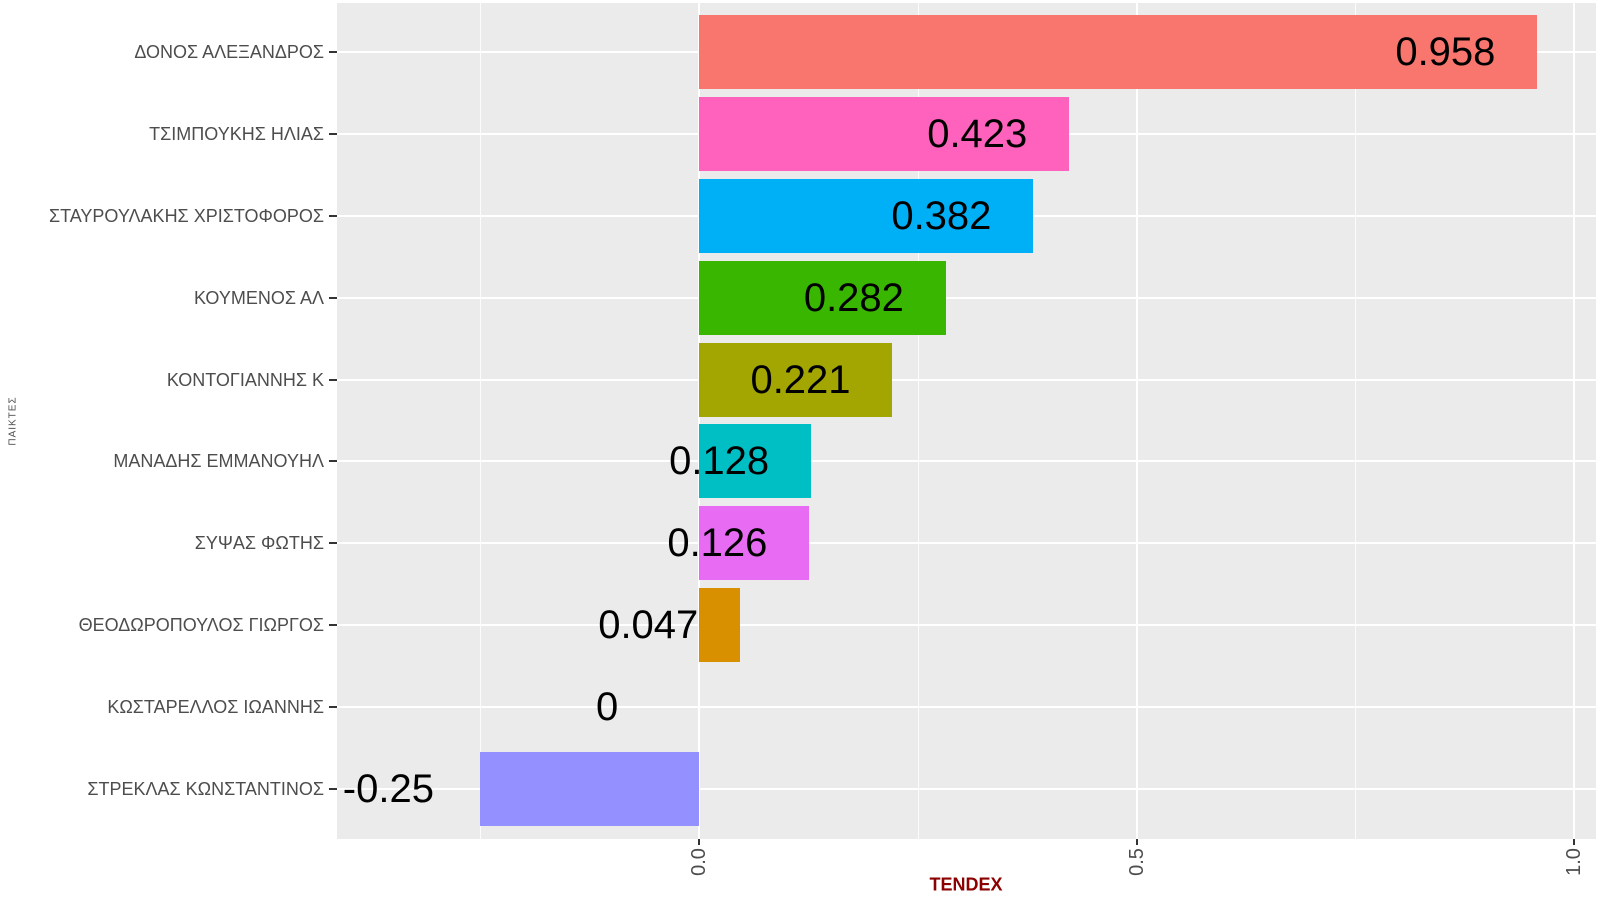 Image resolution: width=1600 pixels, height=900 pixels. I want to click on bar-value-label: 0, so click(607, 707).